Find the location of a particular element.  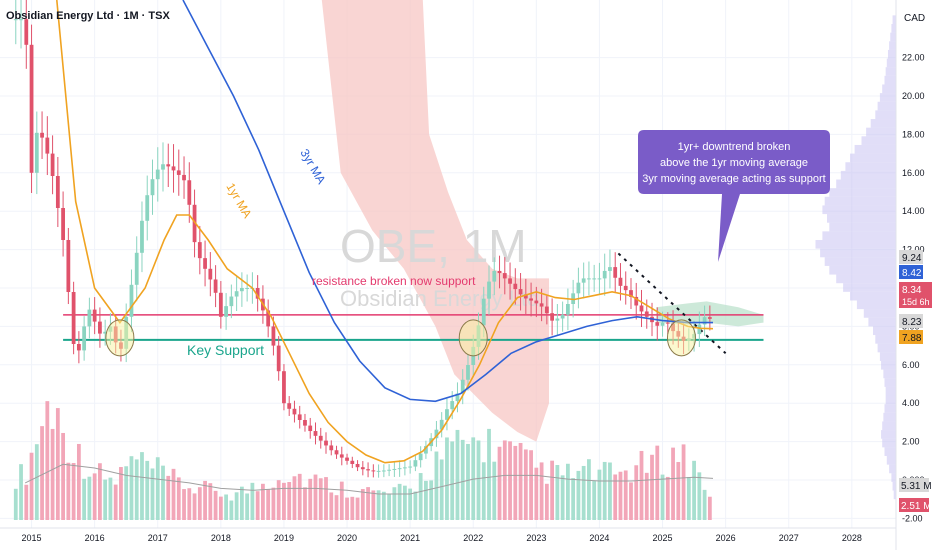

y-tick-label: 14.00 is located at coordinates (913, 211).